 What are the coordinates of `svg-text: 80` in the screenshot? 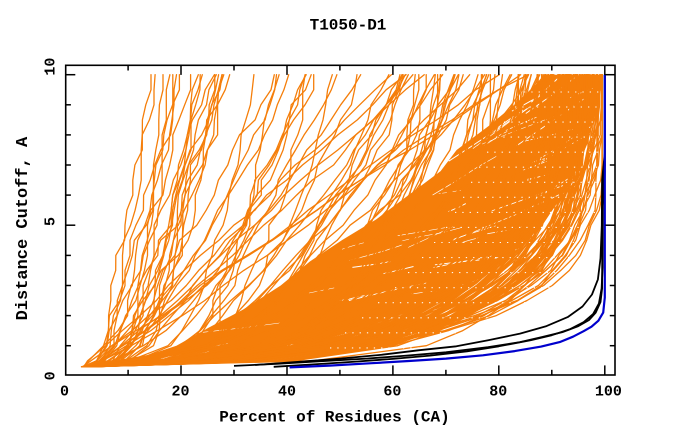 It's located at (498, 392).